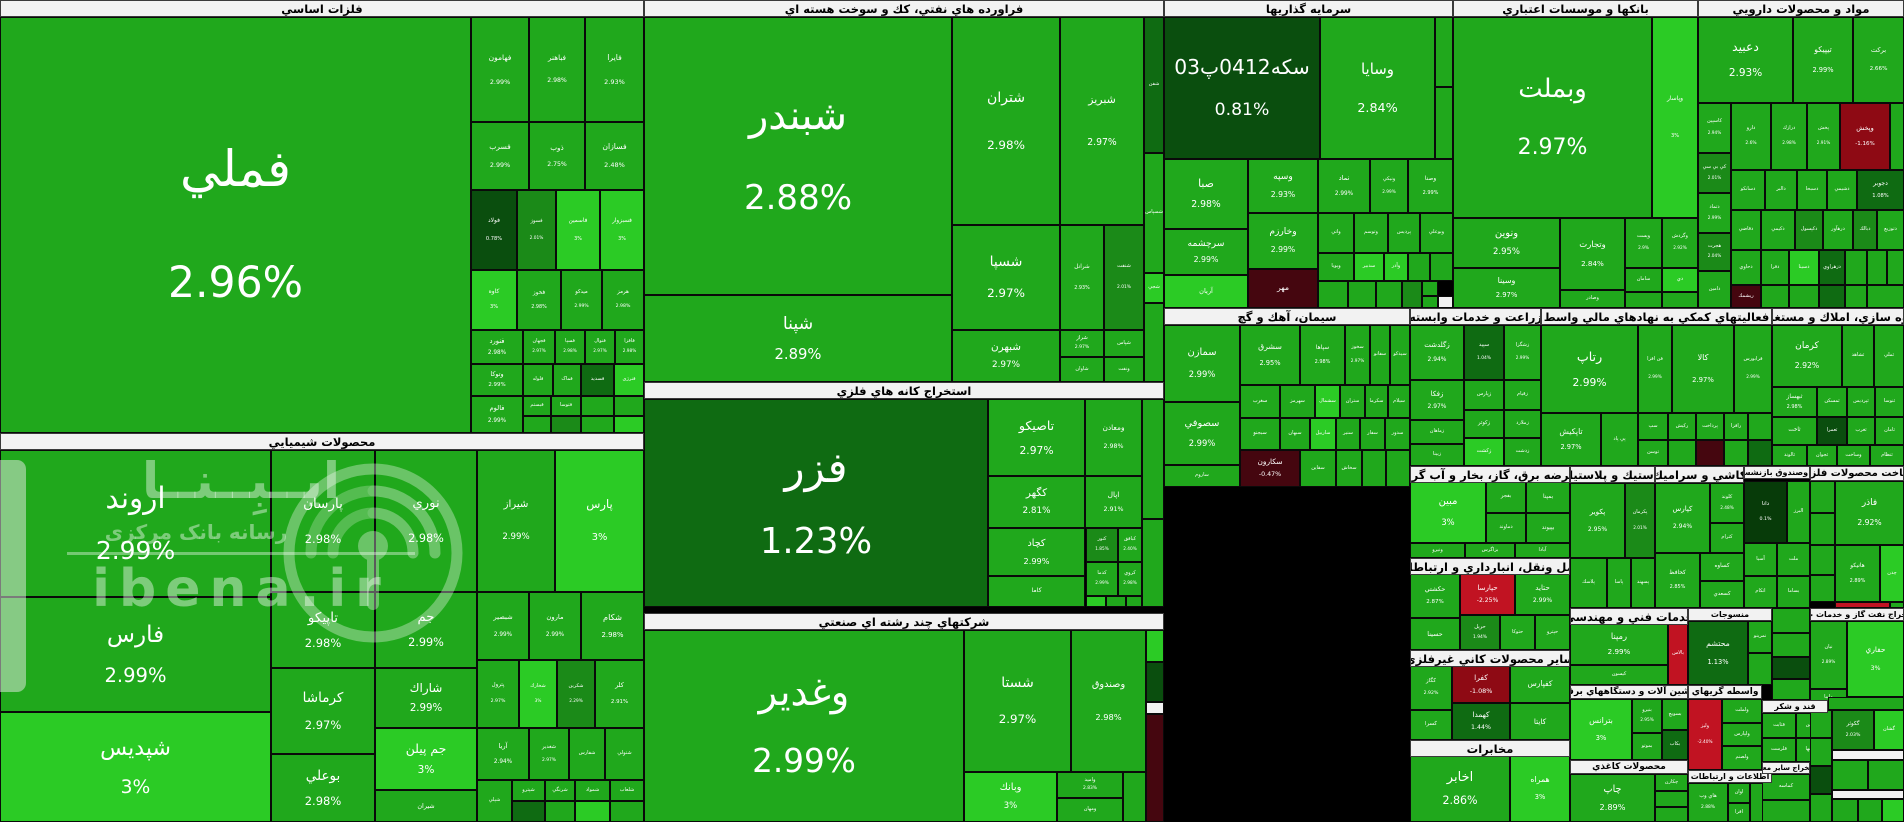 The height and width of the screenshot is (822, 1904). What do you see at coordinates (1889, 730) in the screenshot?
I see `treemap-tile: گشان` at bounding box center [1889, 730].